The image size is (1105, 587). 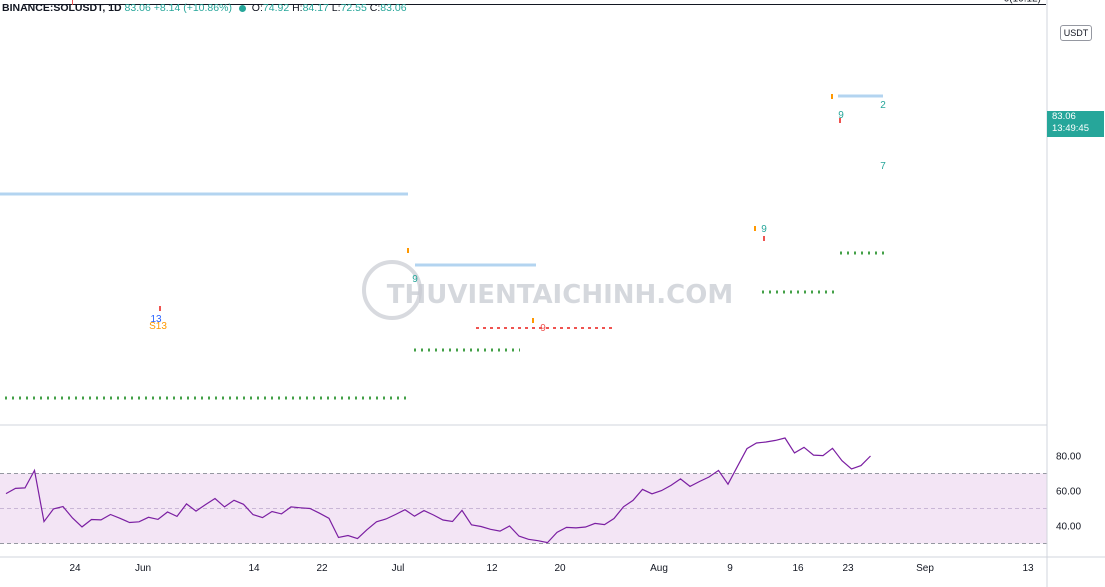 I want to click on open-value: 74.92, so click(x=276, y=8).